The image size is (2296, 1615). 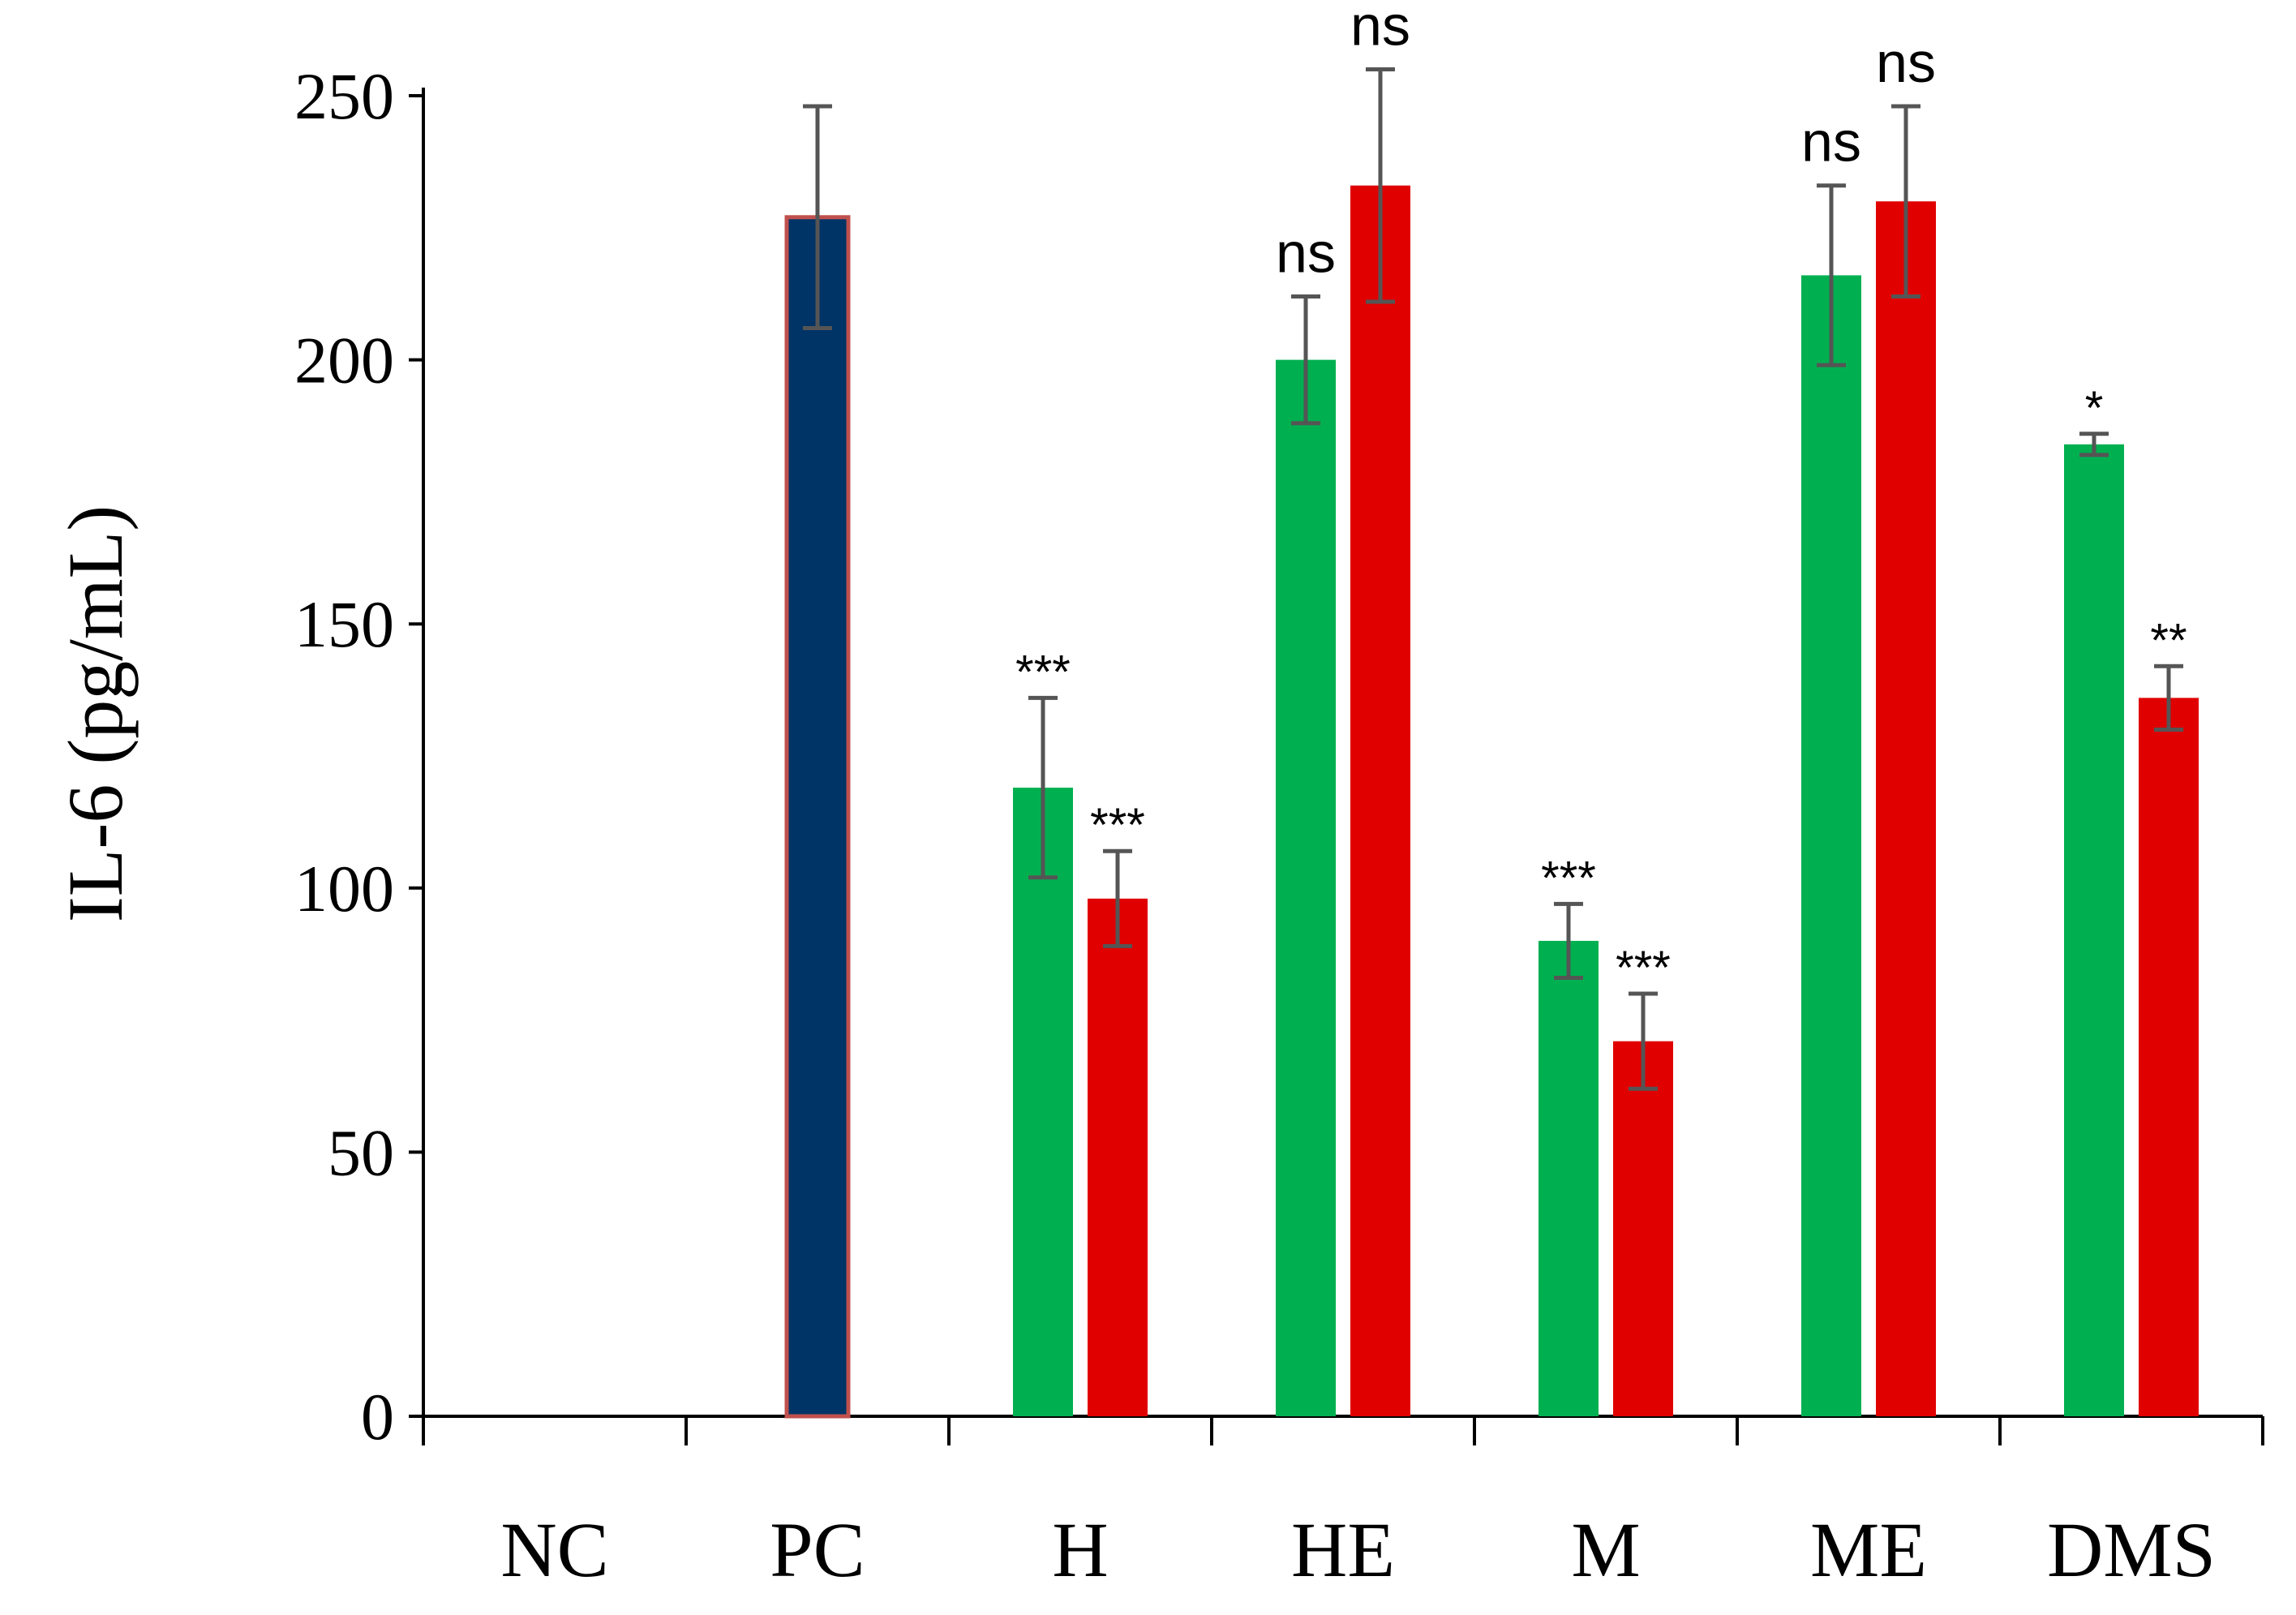 What do you see at coordinates (344, 624) in the screenshot?
I see `y-tick-label: 150` at bounding box center [344, 624].